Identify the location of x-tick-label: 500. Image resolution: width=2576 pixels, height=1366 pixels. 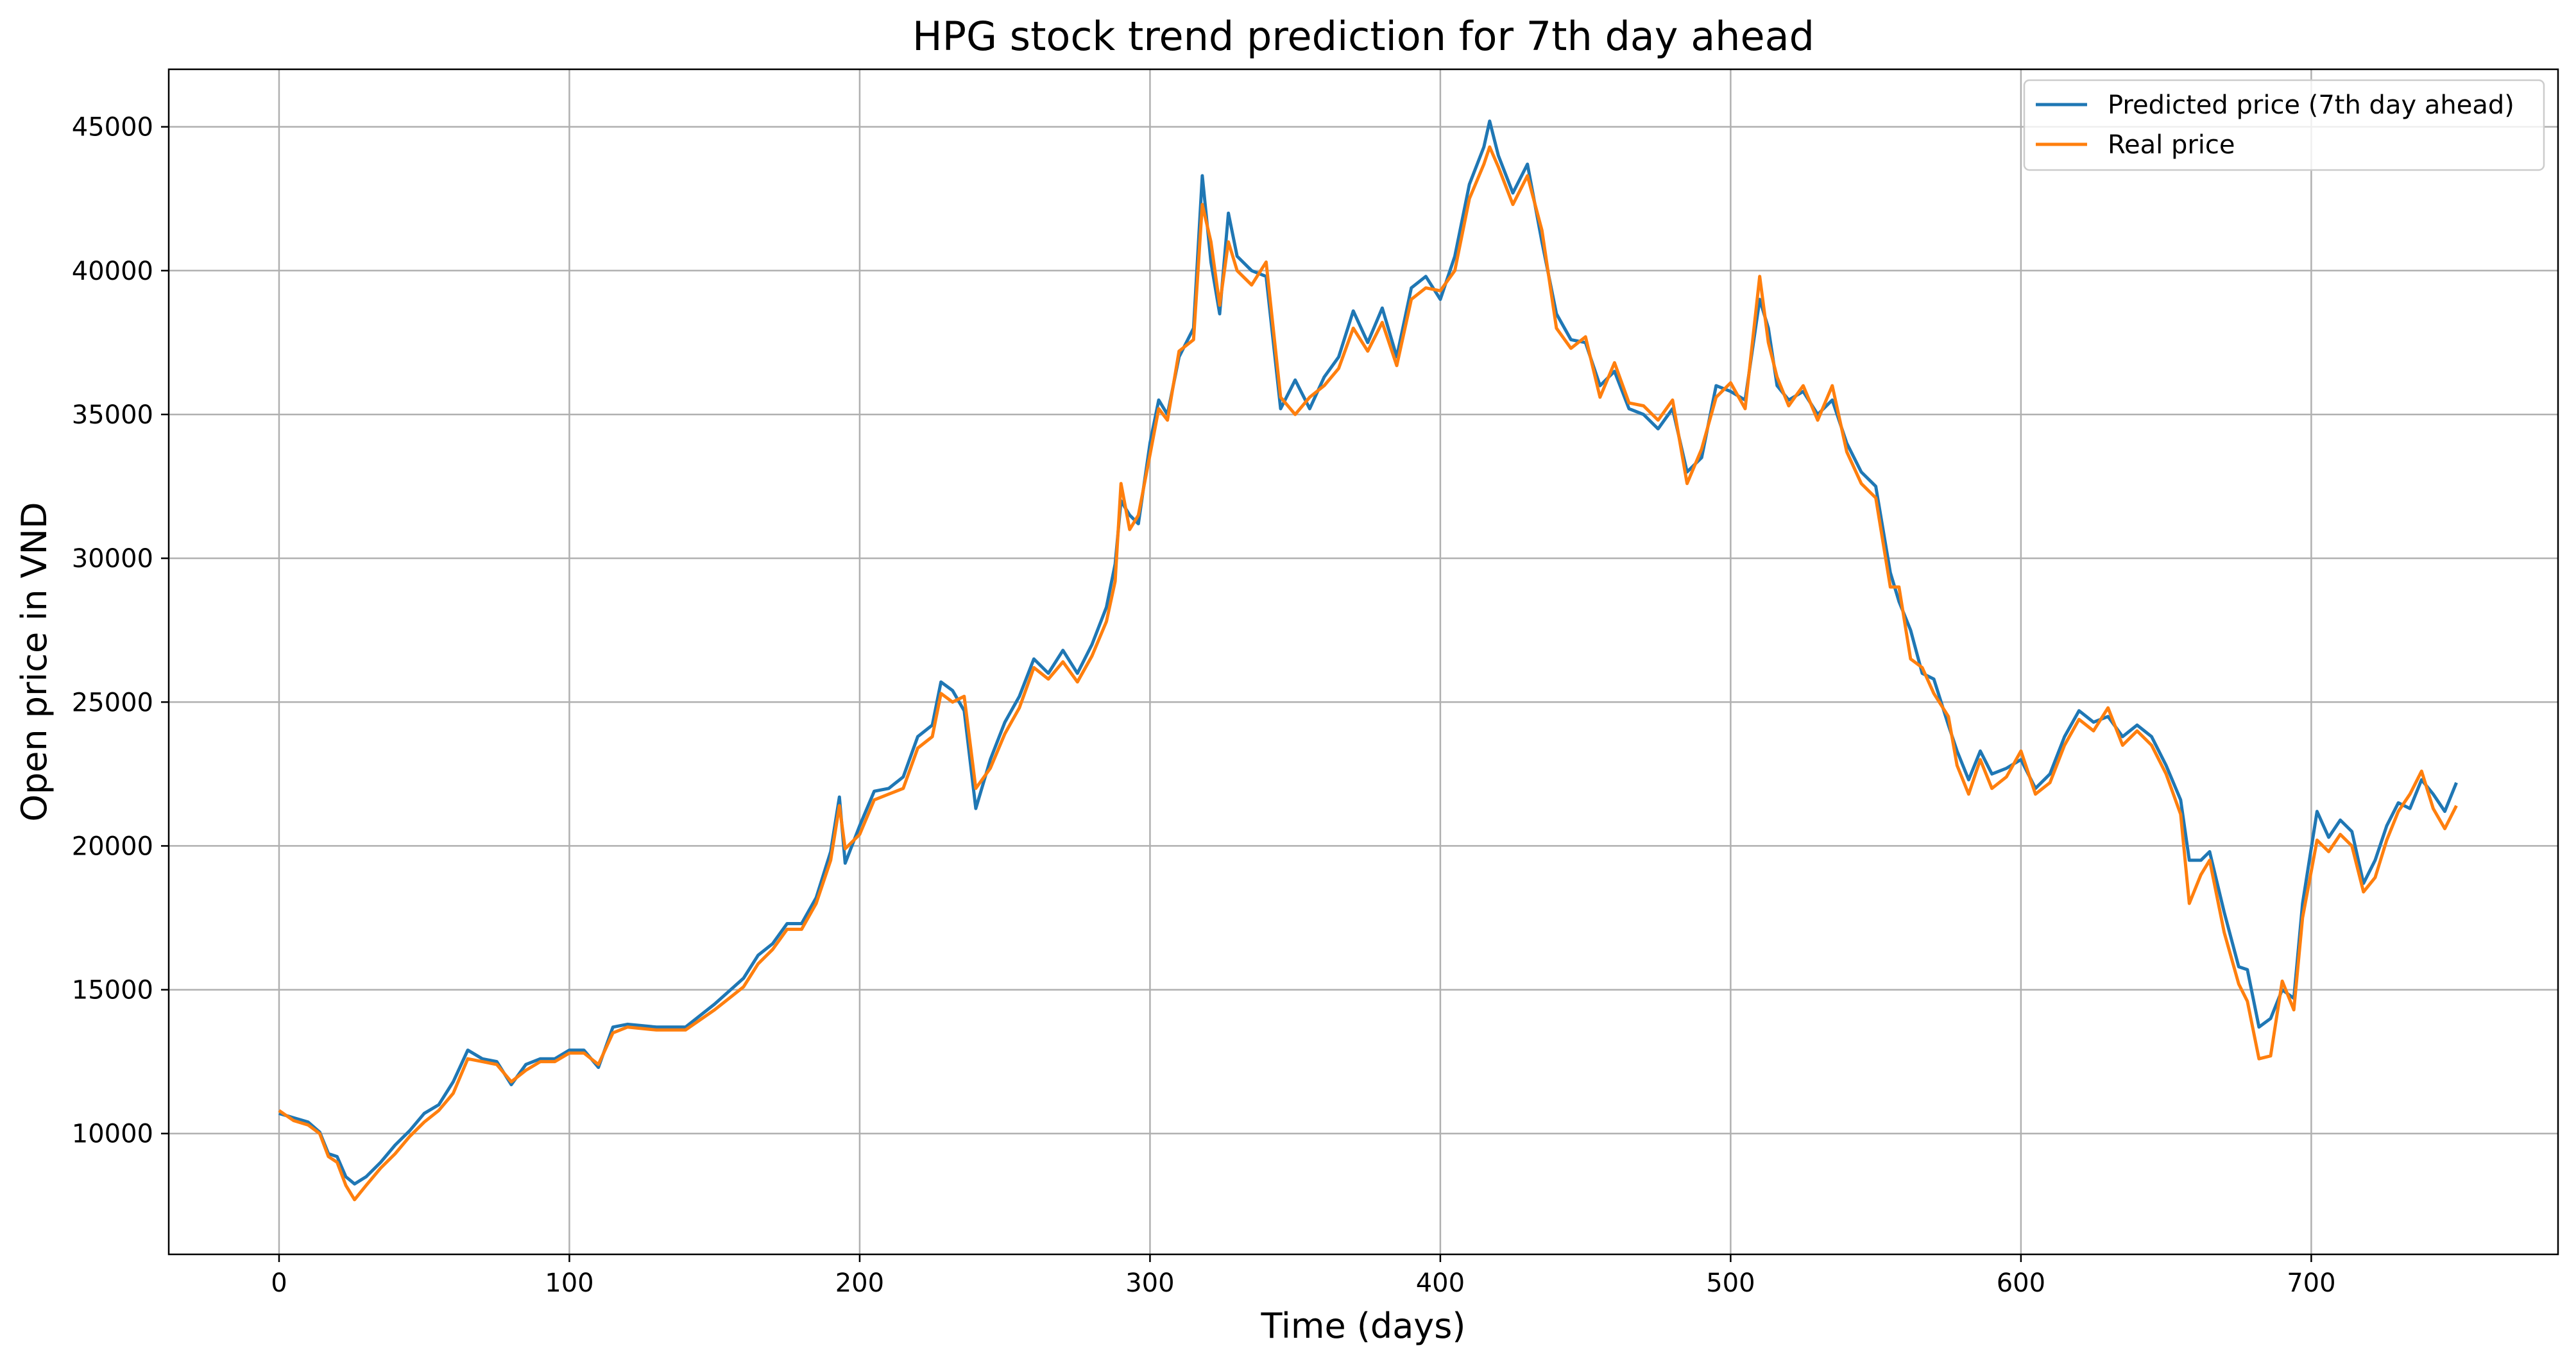
(1730, 1283).